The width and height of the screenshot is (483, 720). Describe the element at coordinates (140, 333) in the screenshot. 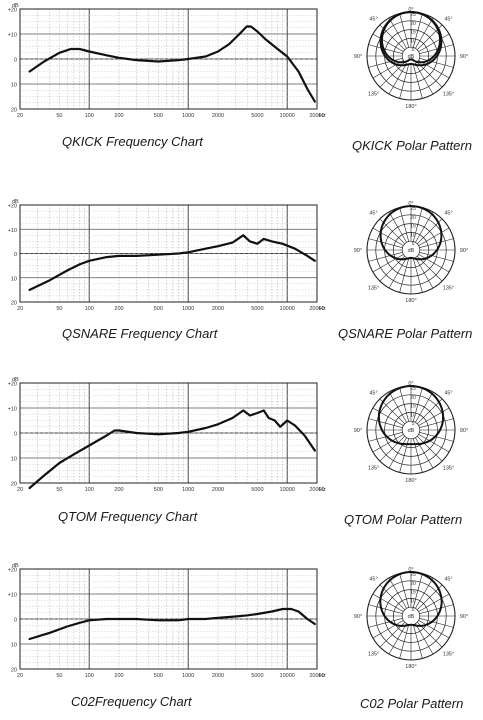

I see `qsnare-frequency-chart-title: QSNARE Frequency Chart` at that location.